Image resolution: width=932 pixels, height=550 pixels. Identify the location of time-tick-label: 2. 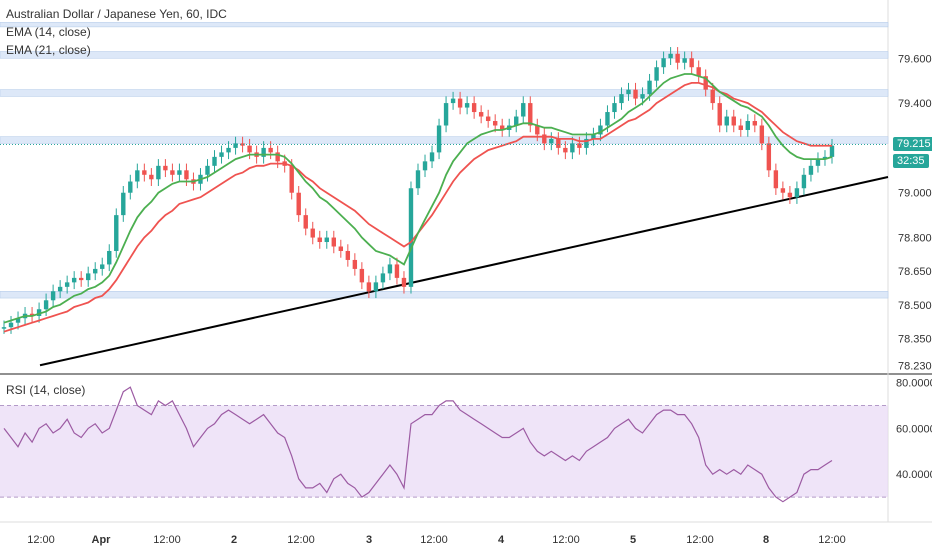
(234, 540).